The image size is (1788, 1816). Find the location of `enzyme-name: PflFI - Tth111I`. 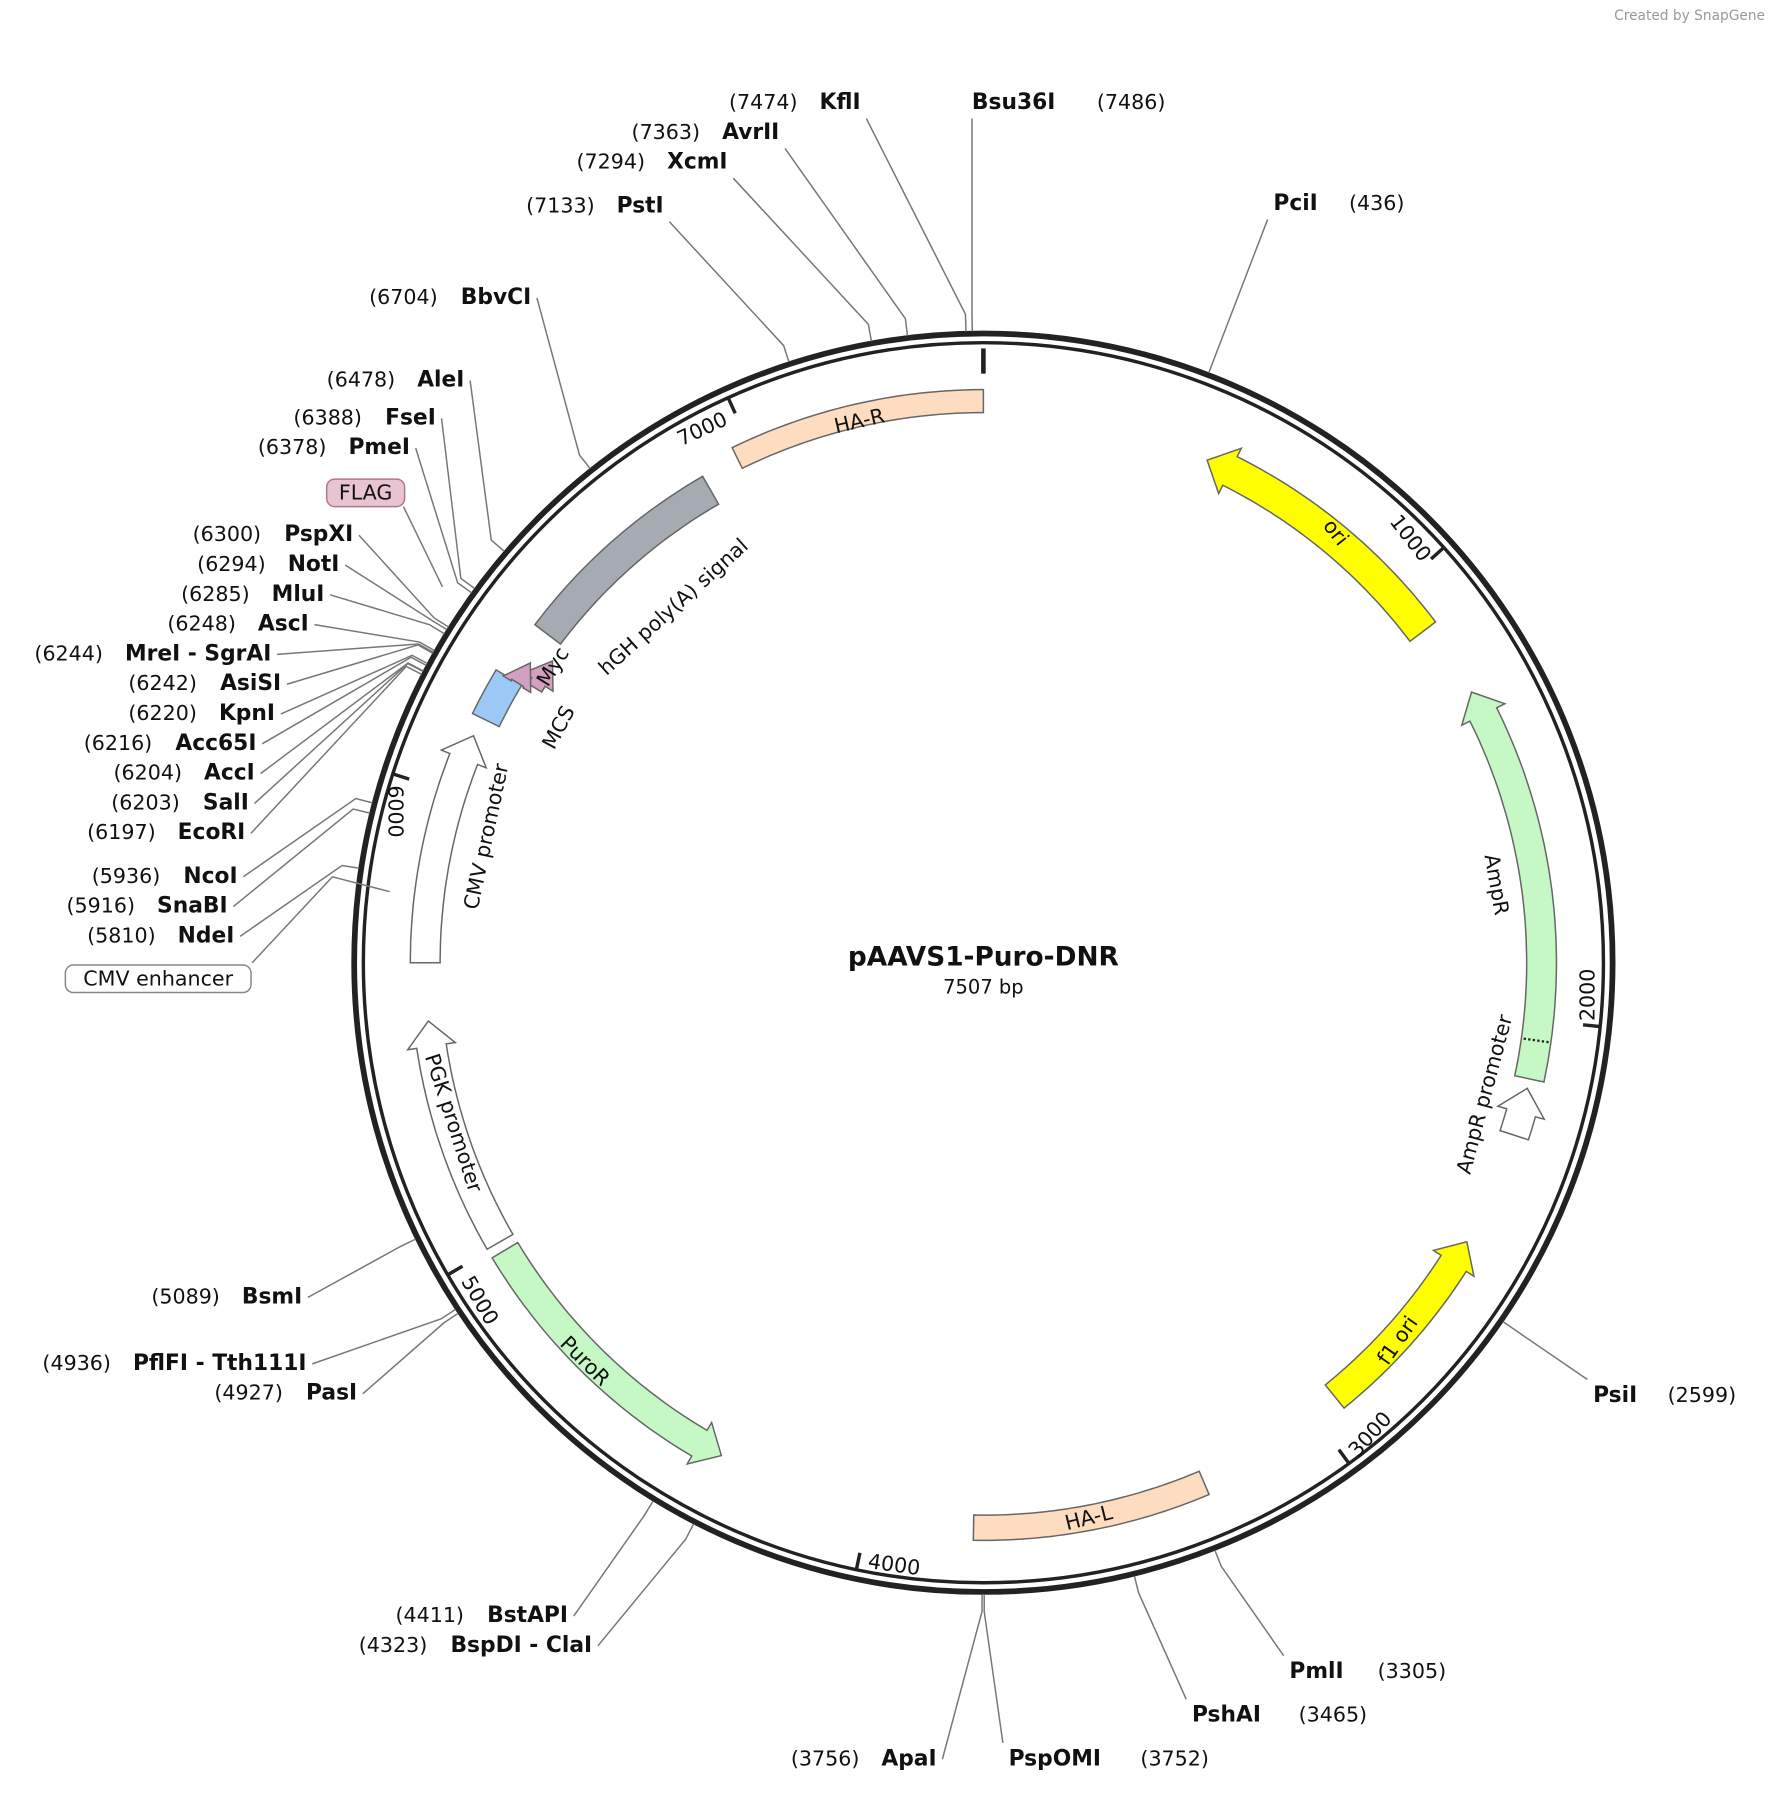

enzyme-name: PflFI - Tth111I is located at coordinates (220, 1363).